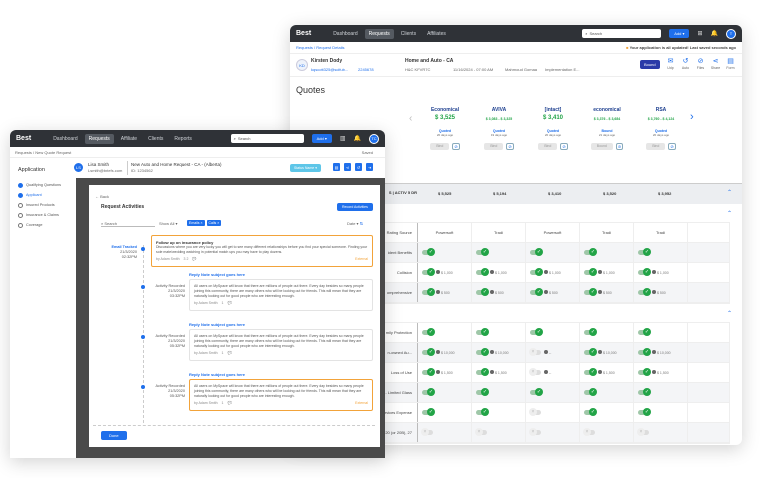 This screenshot has width=771, height=478. Describe the element at coordinates (128, 224) in the screenshot. I see `activity-search-input: ⌕ Search` at that location.